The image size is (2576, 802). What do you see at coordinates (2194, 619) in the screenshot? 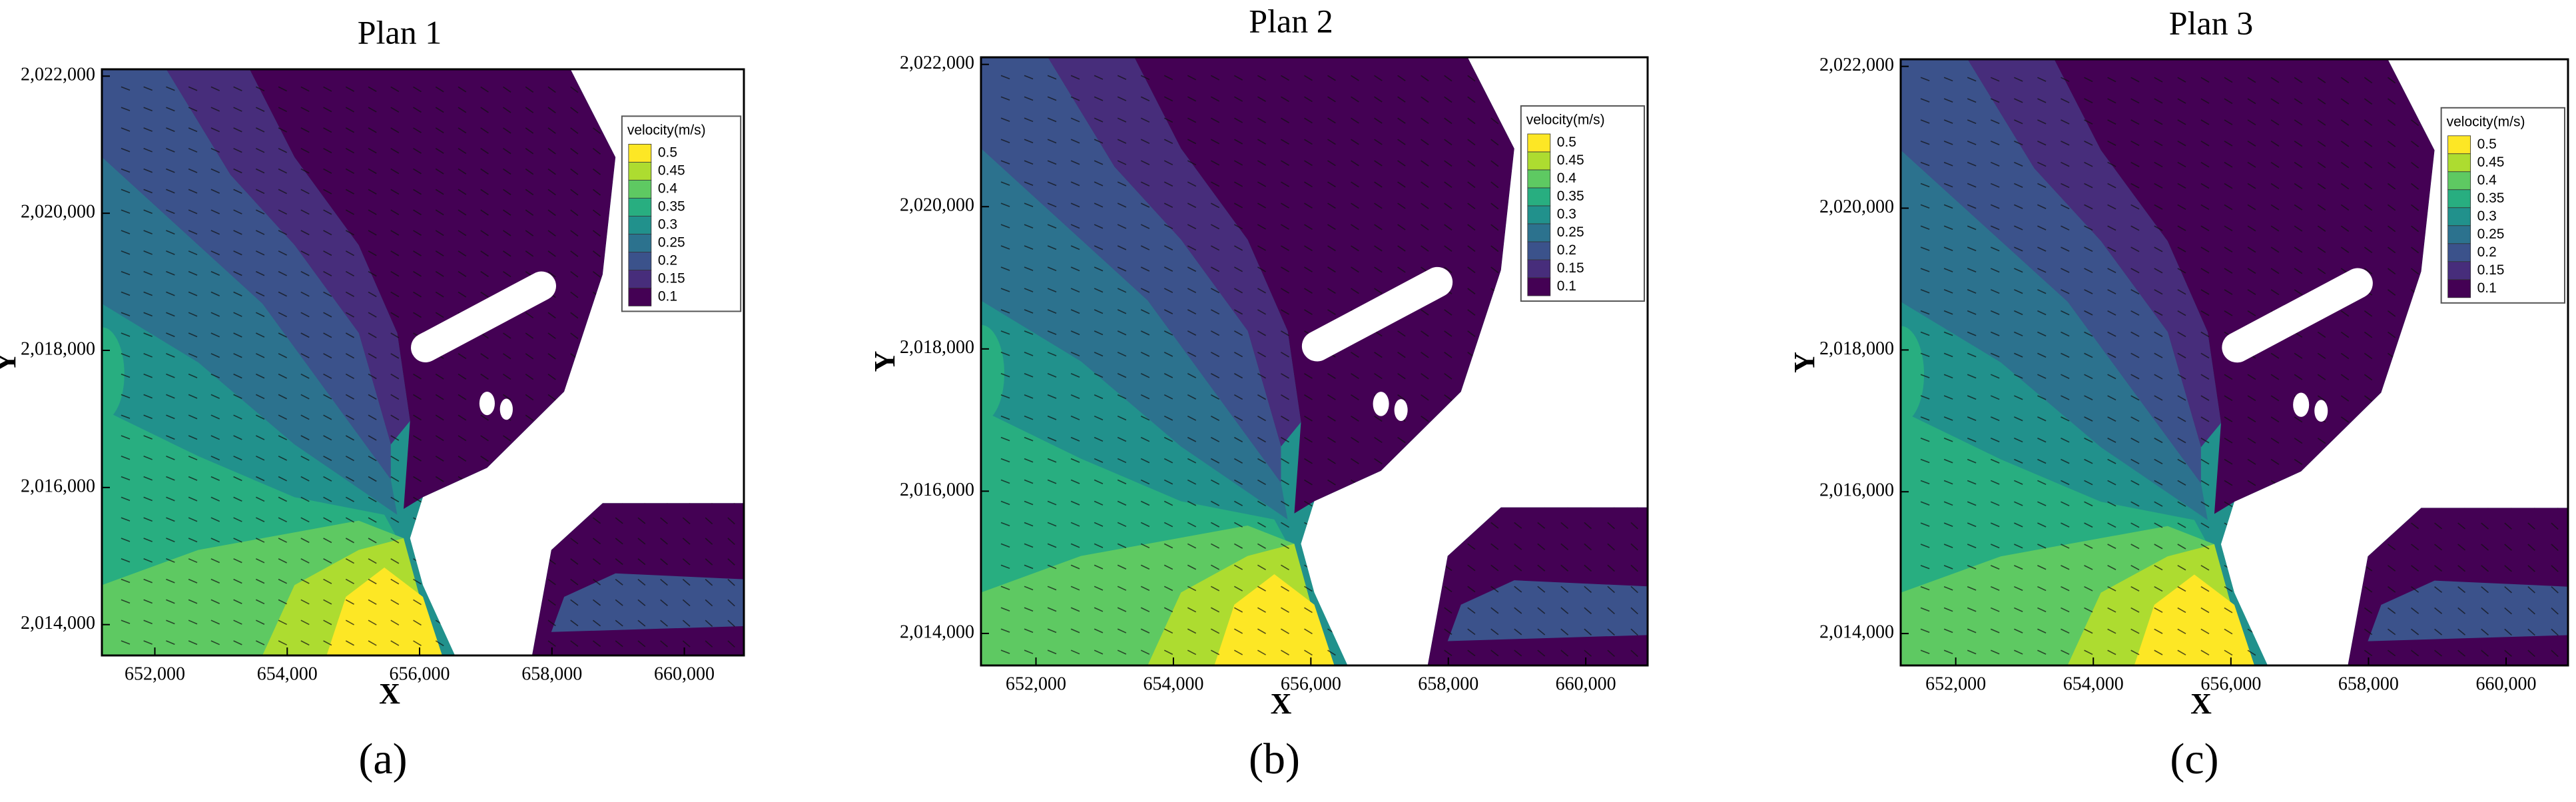
I see `contour-region` at bounding box center [2194, 619].